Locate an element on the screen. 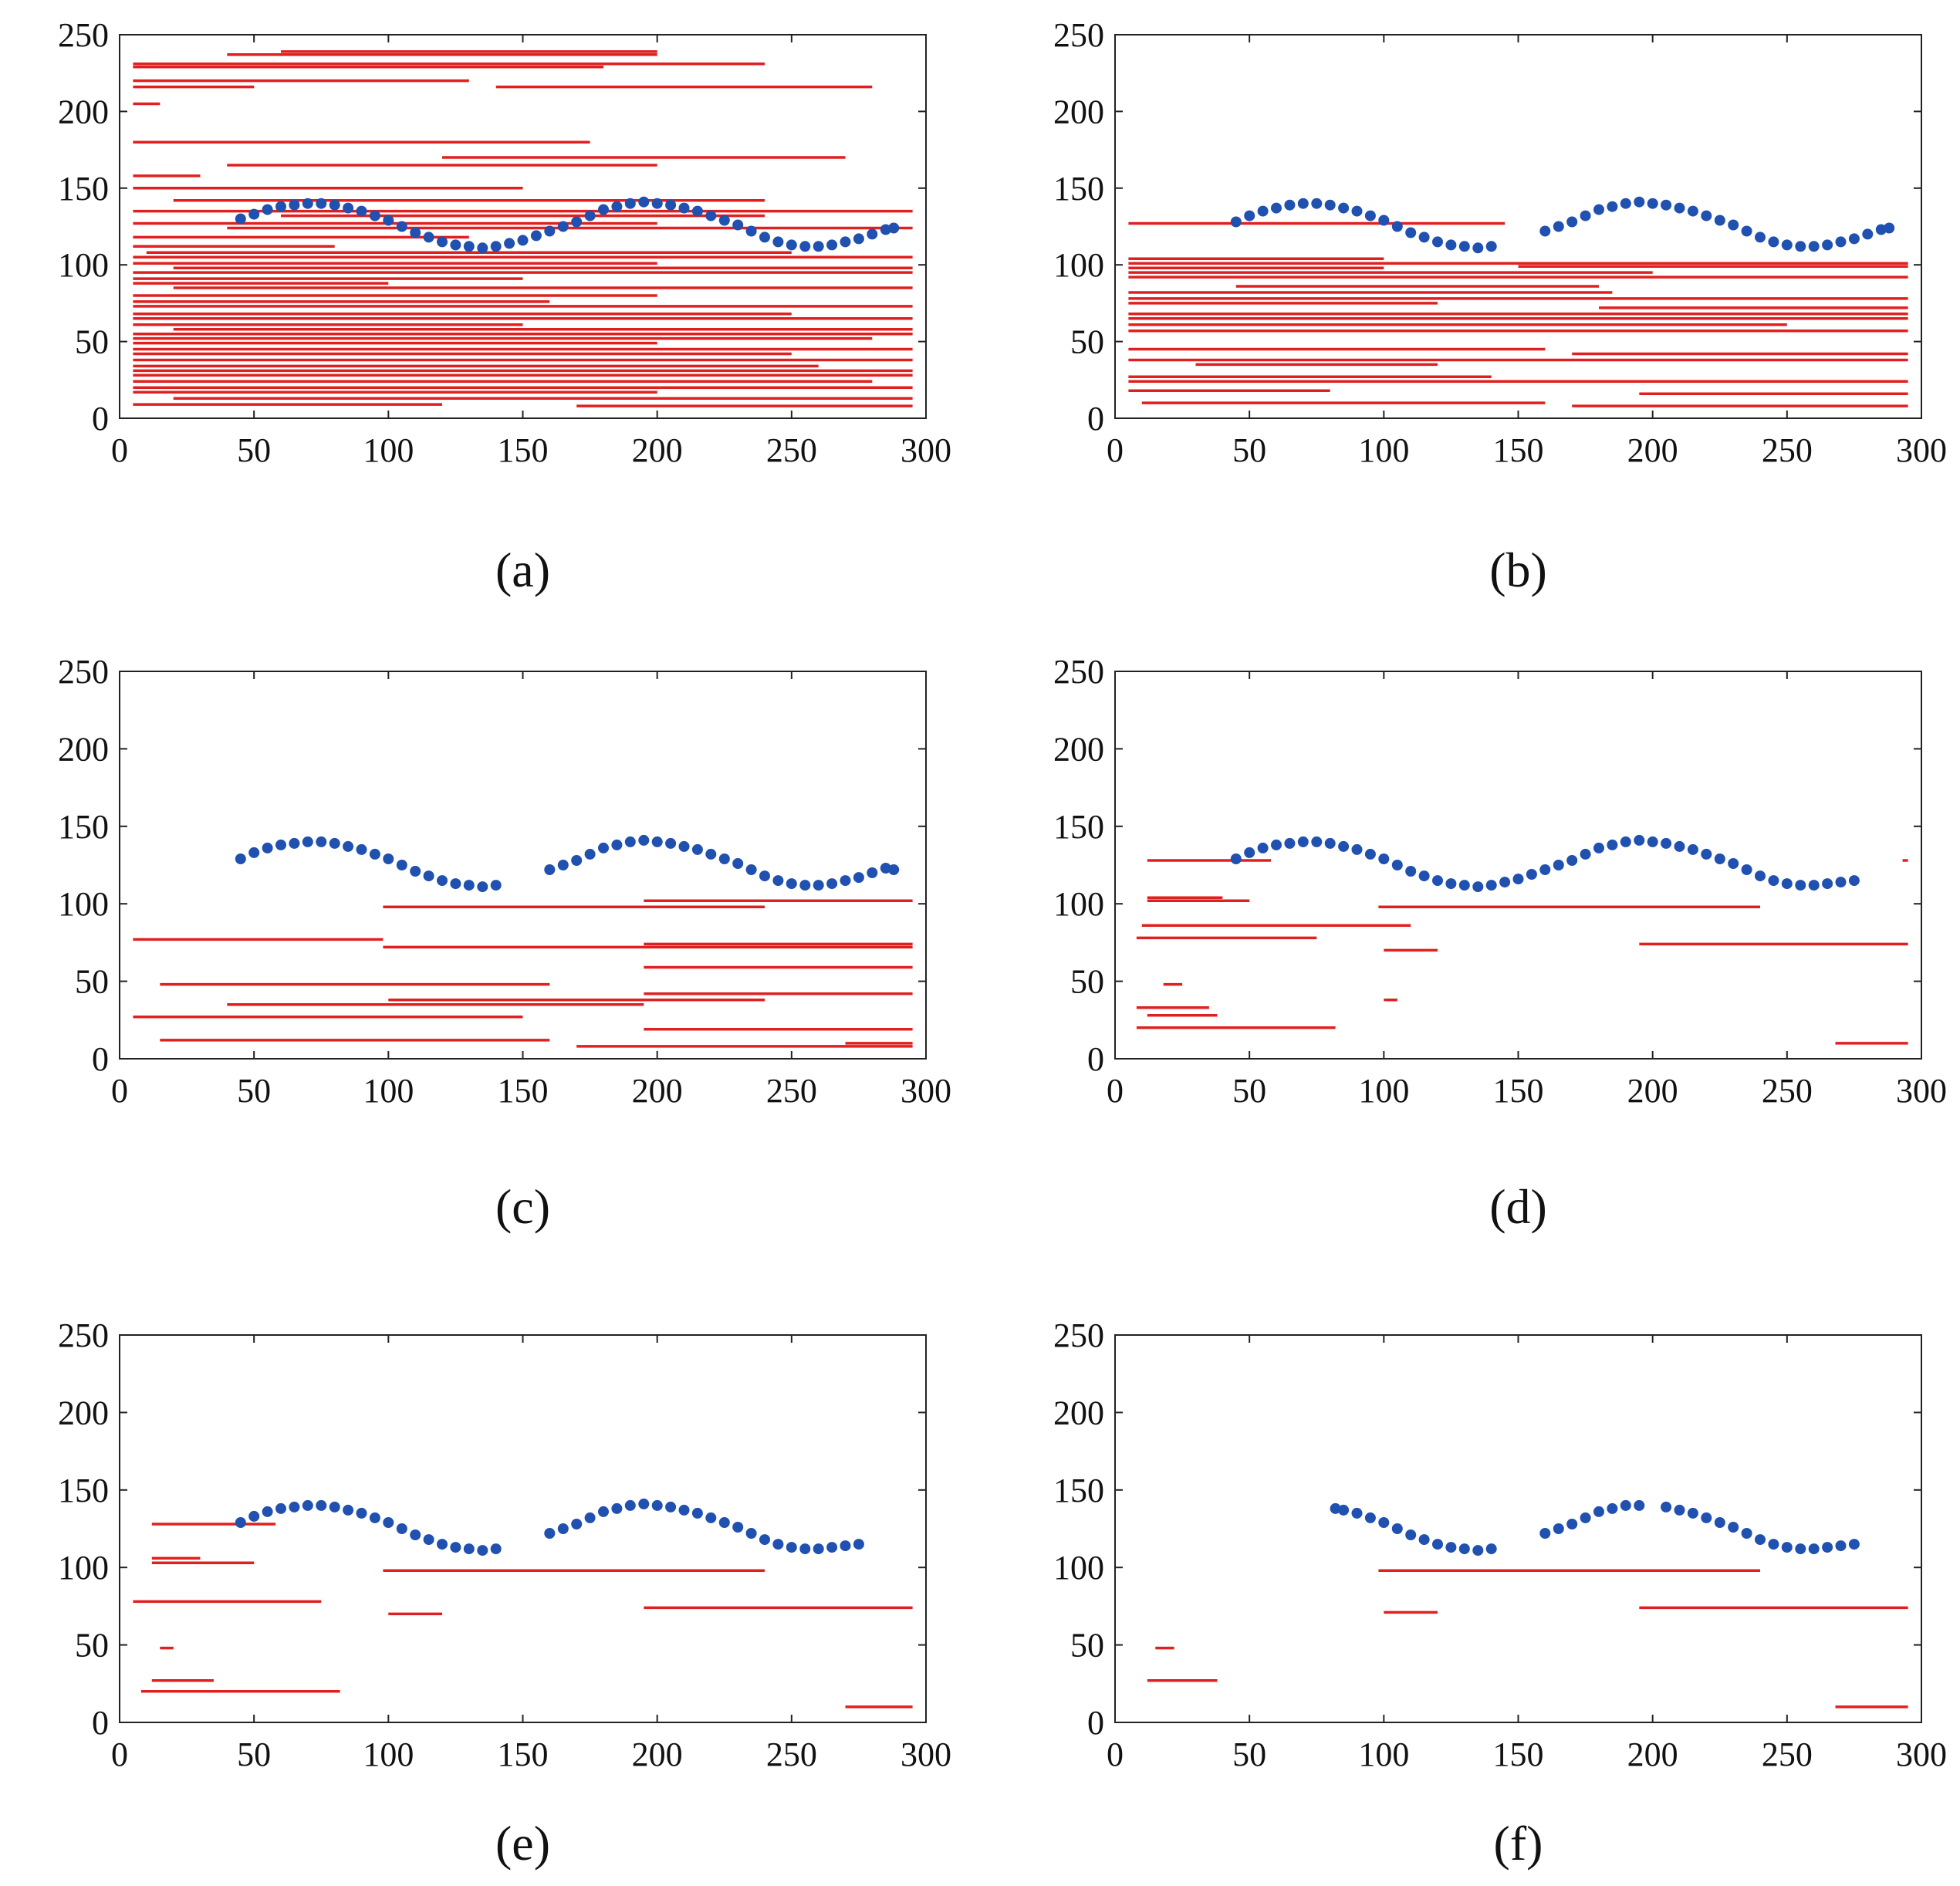 The width and height of the screenshot is (1960, 1886). x-tick-label: 100 is located at coordinates (388, 1091).